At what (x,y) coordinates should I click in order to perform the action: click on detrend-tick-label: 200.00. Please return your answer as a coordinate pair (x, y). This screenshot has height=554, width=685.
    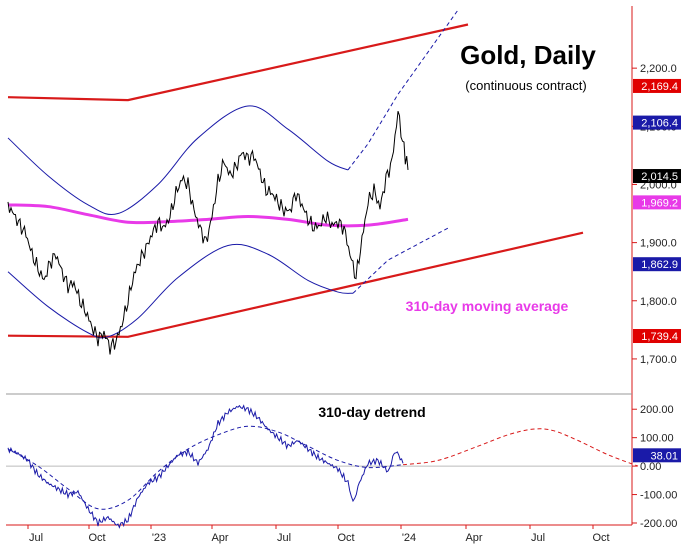
    Looking at the image, I should click on (657, 410).